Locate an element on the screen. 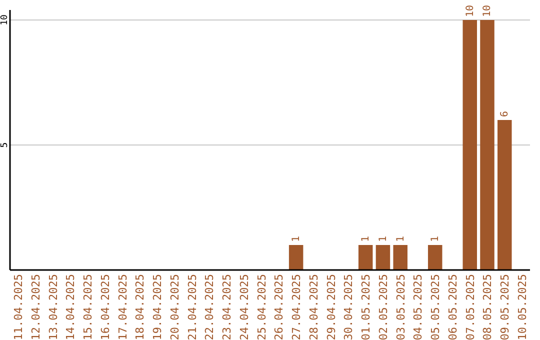  x-tick-label: 09.05.2025 is located at coordinates (505, 307).